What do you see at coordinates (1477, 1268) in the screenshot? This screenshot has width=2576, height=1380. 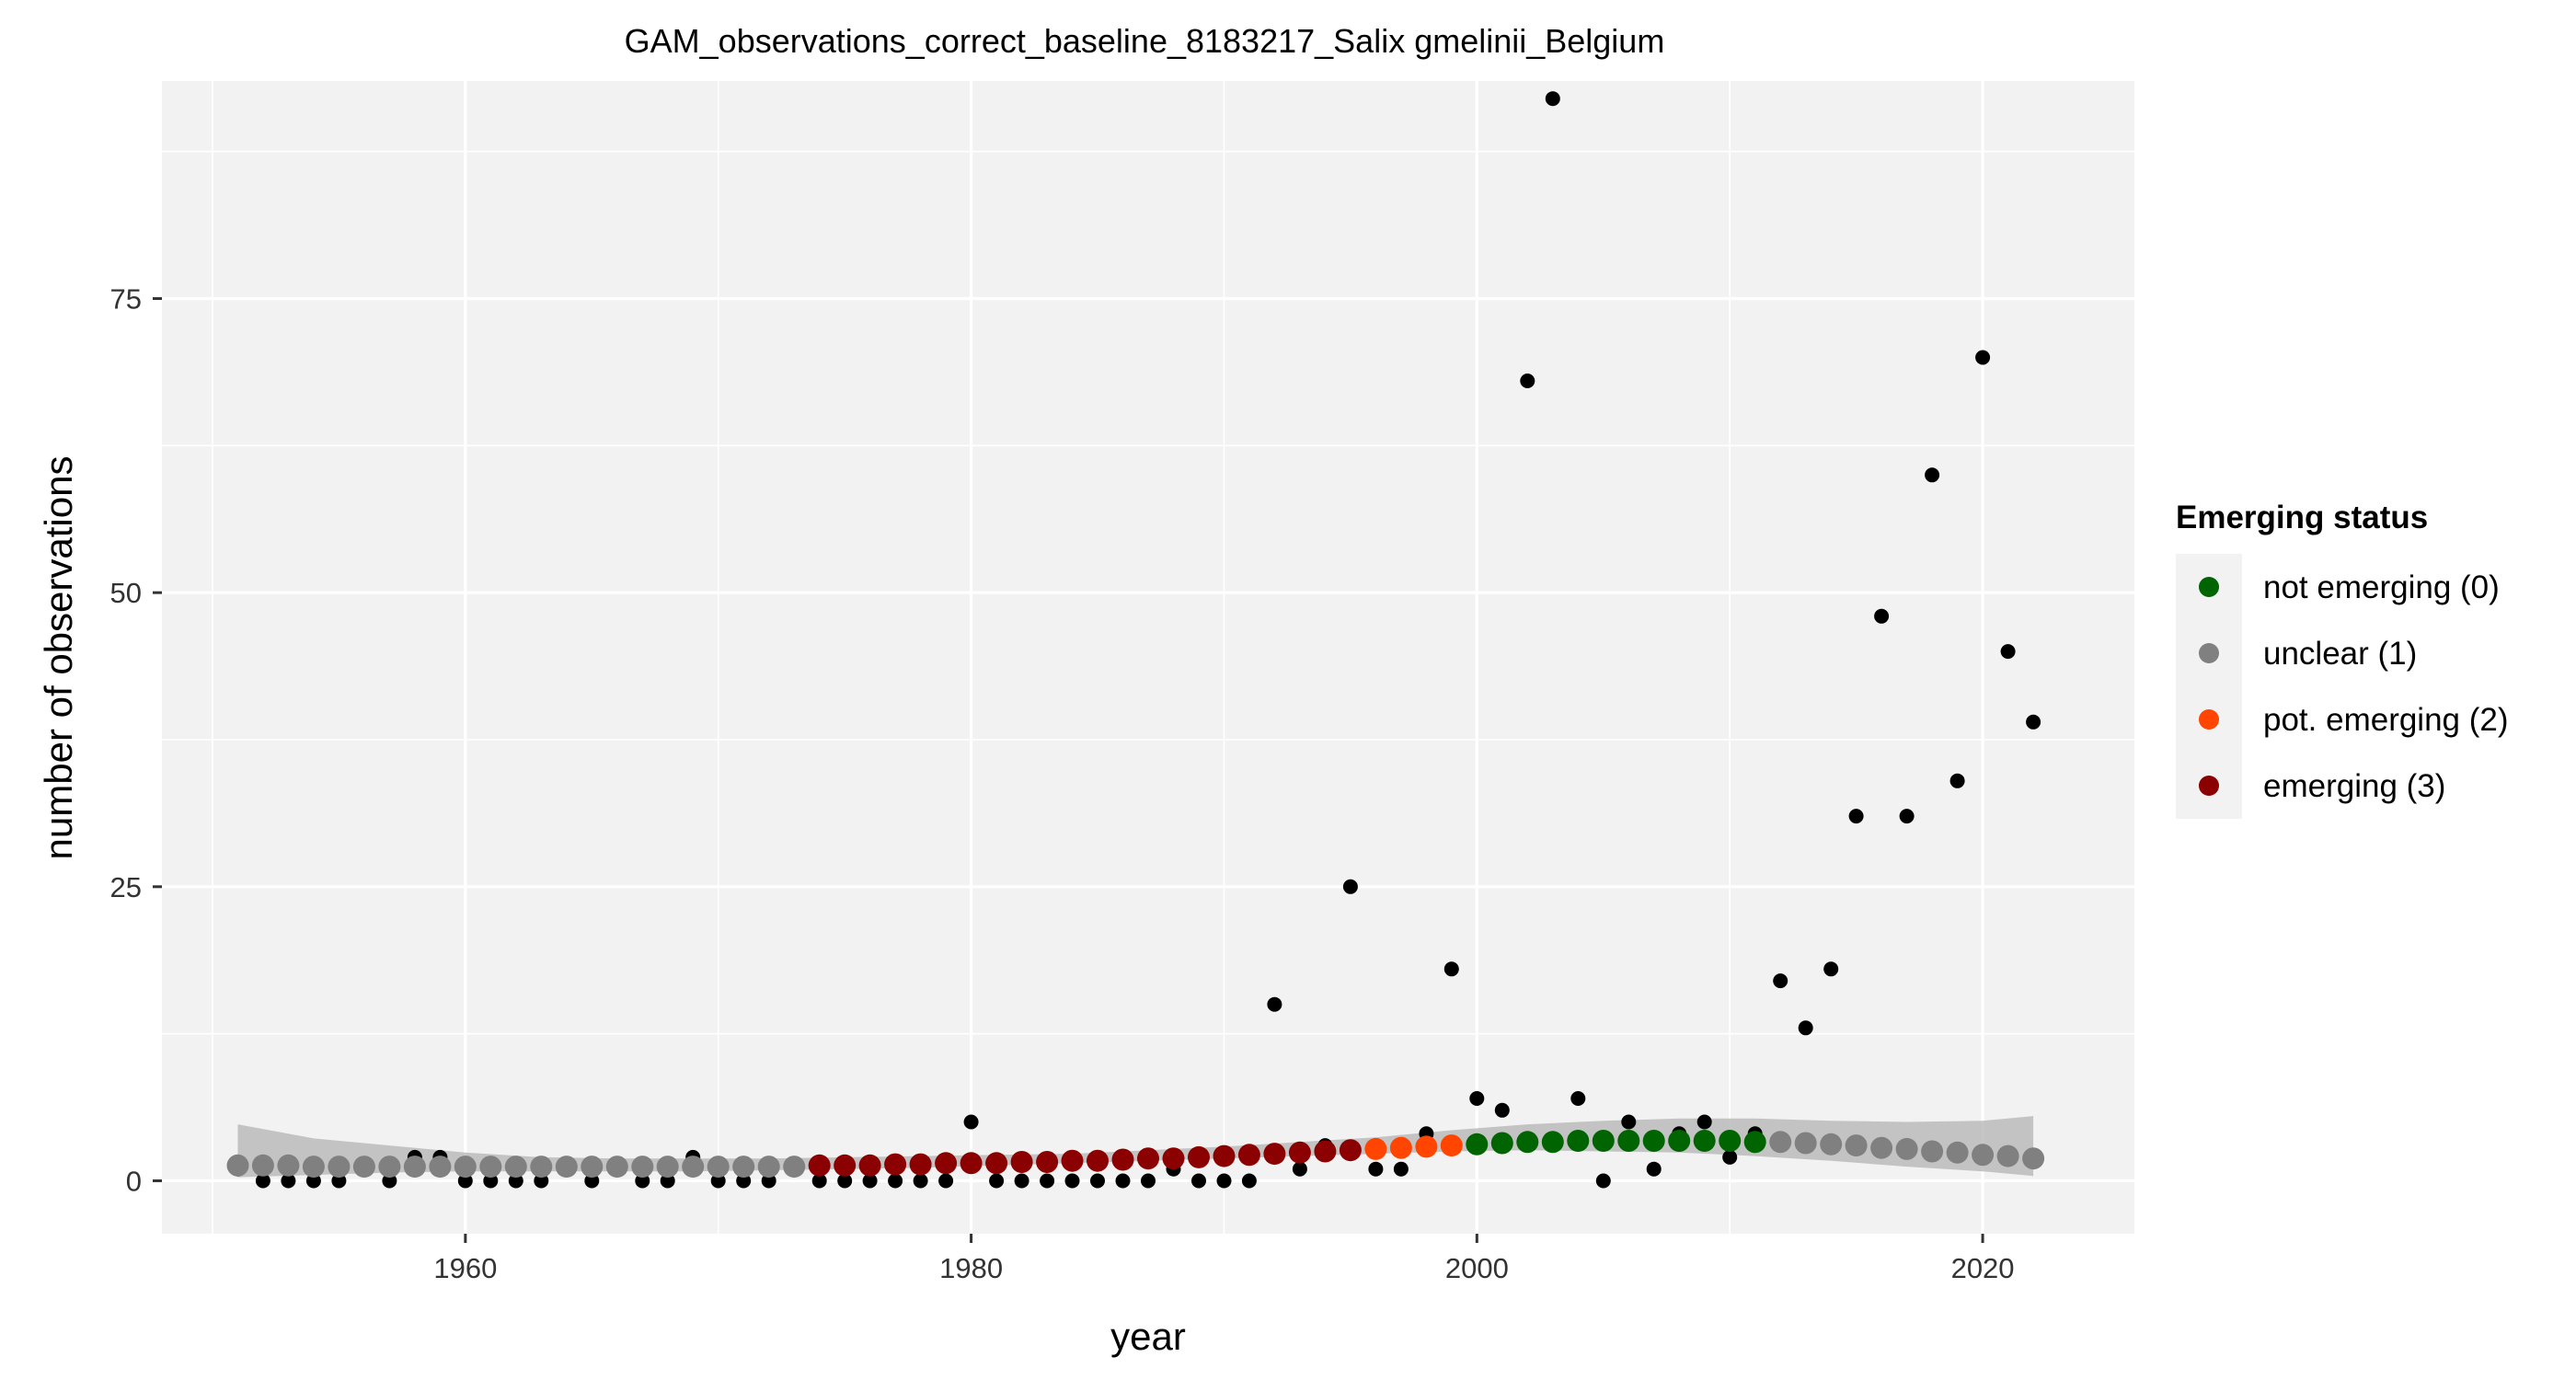 I see `x-tick-label: 2000` at bounding box center [1477, 1268].